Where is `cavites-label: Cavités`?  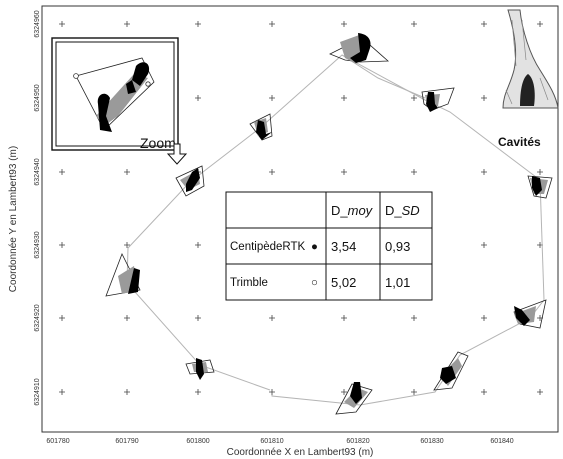 cavites-label: Cavités is located at coordinates (519, 142).